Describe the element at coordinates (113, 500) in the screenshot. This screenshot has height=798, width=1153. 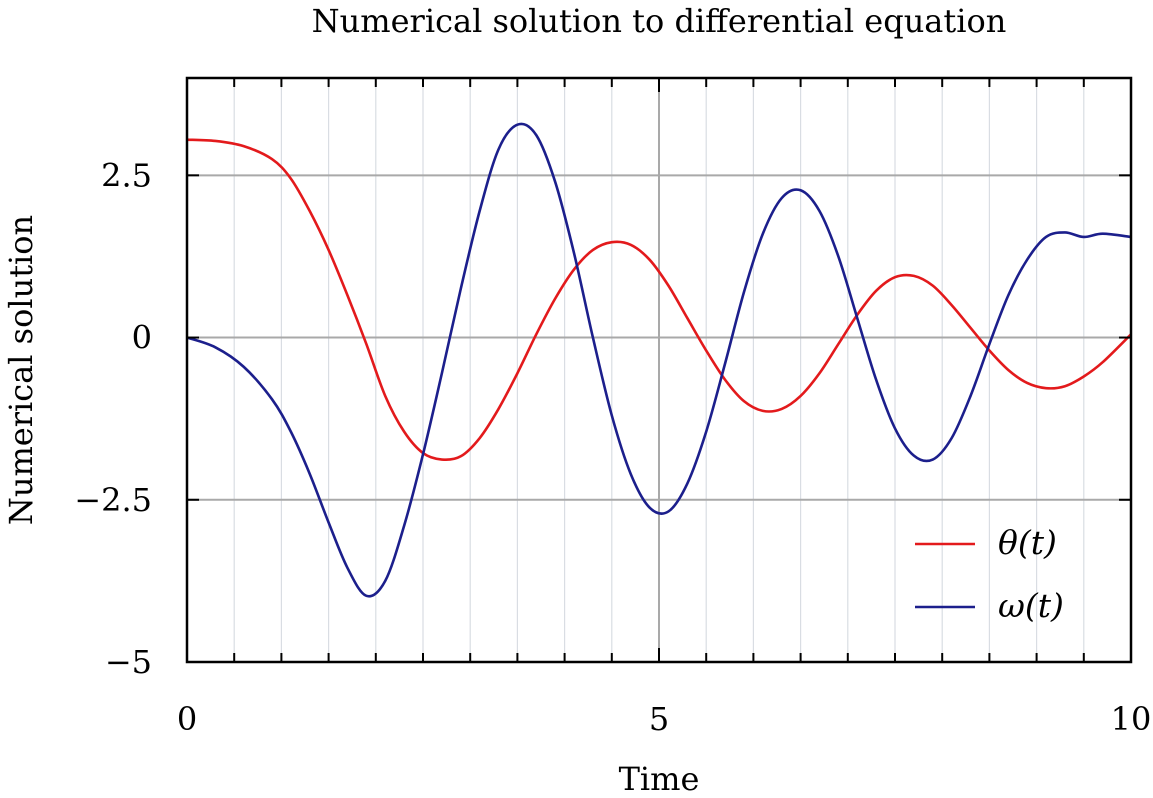
I see `y-tick-label: −2.5` at that location.